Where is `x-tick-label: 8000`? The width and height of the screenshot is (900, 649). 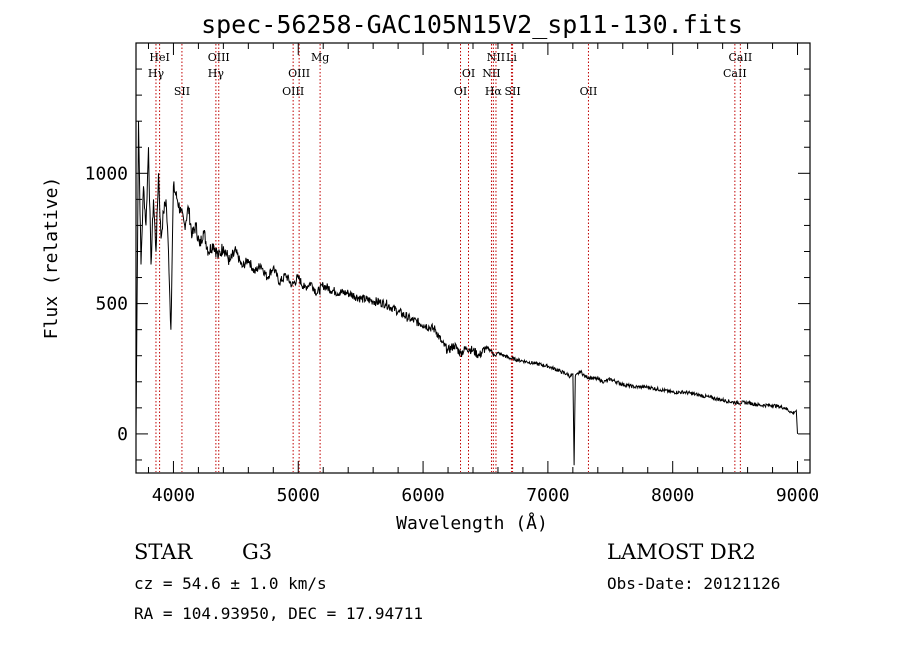 x-tick-label: 8000 is located at coordinates (672, 495).